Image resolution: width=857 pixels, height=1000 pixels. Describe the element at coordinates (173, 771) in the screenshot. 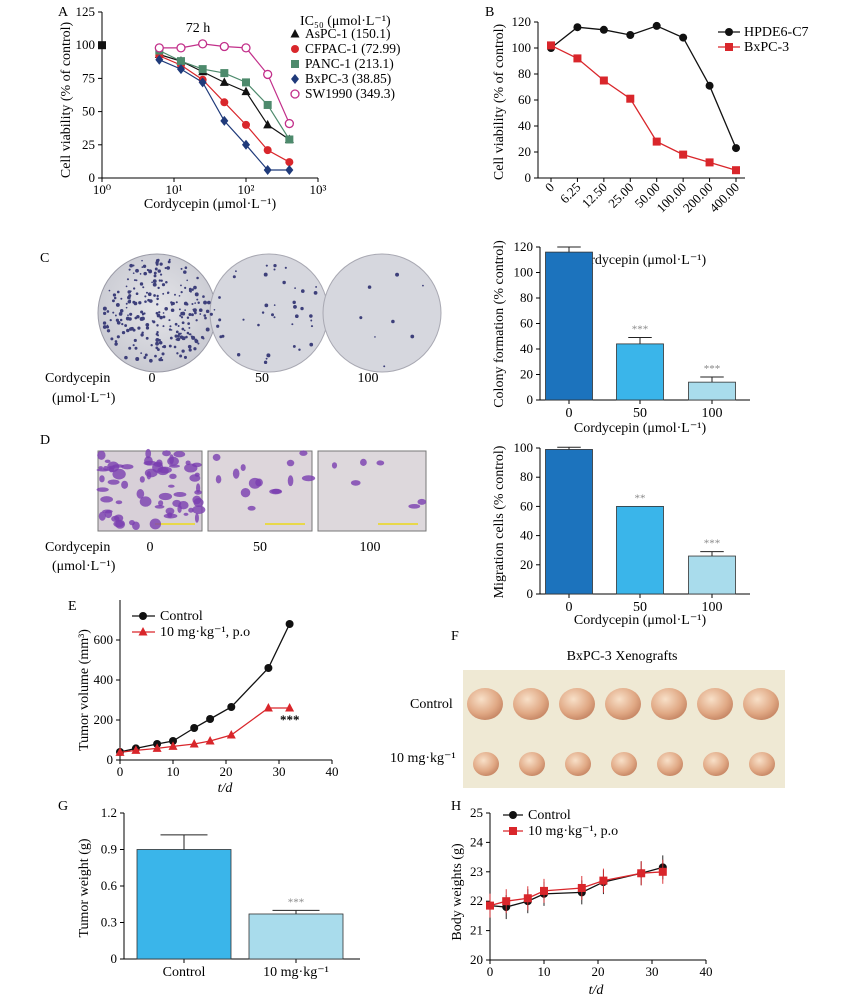

I see `panel-e-x-tick-label: 10` at that location.